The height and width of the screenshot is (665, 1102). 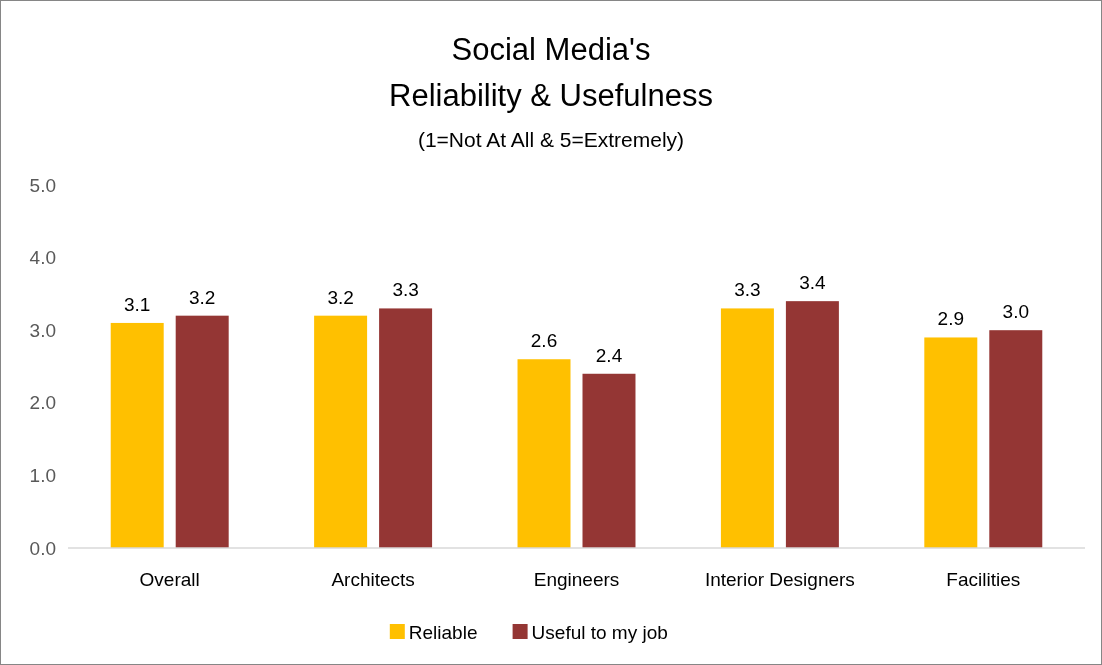 What do you see at coordinates (169, 579) in the screenshot?
I see `x-tick-label: Overall` at bounding box center [169, 579].